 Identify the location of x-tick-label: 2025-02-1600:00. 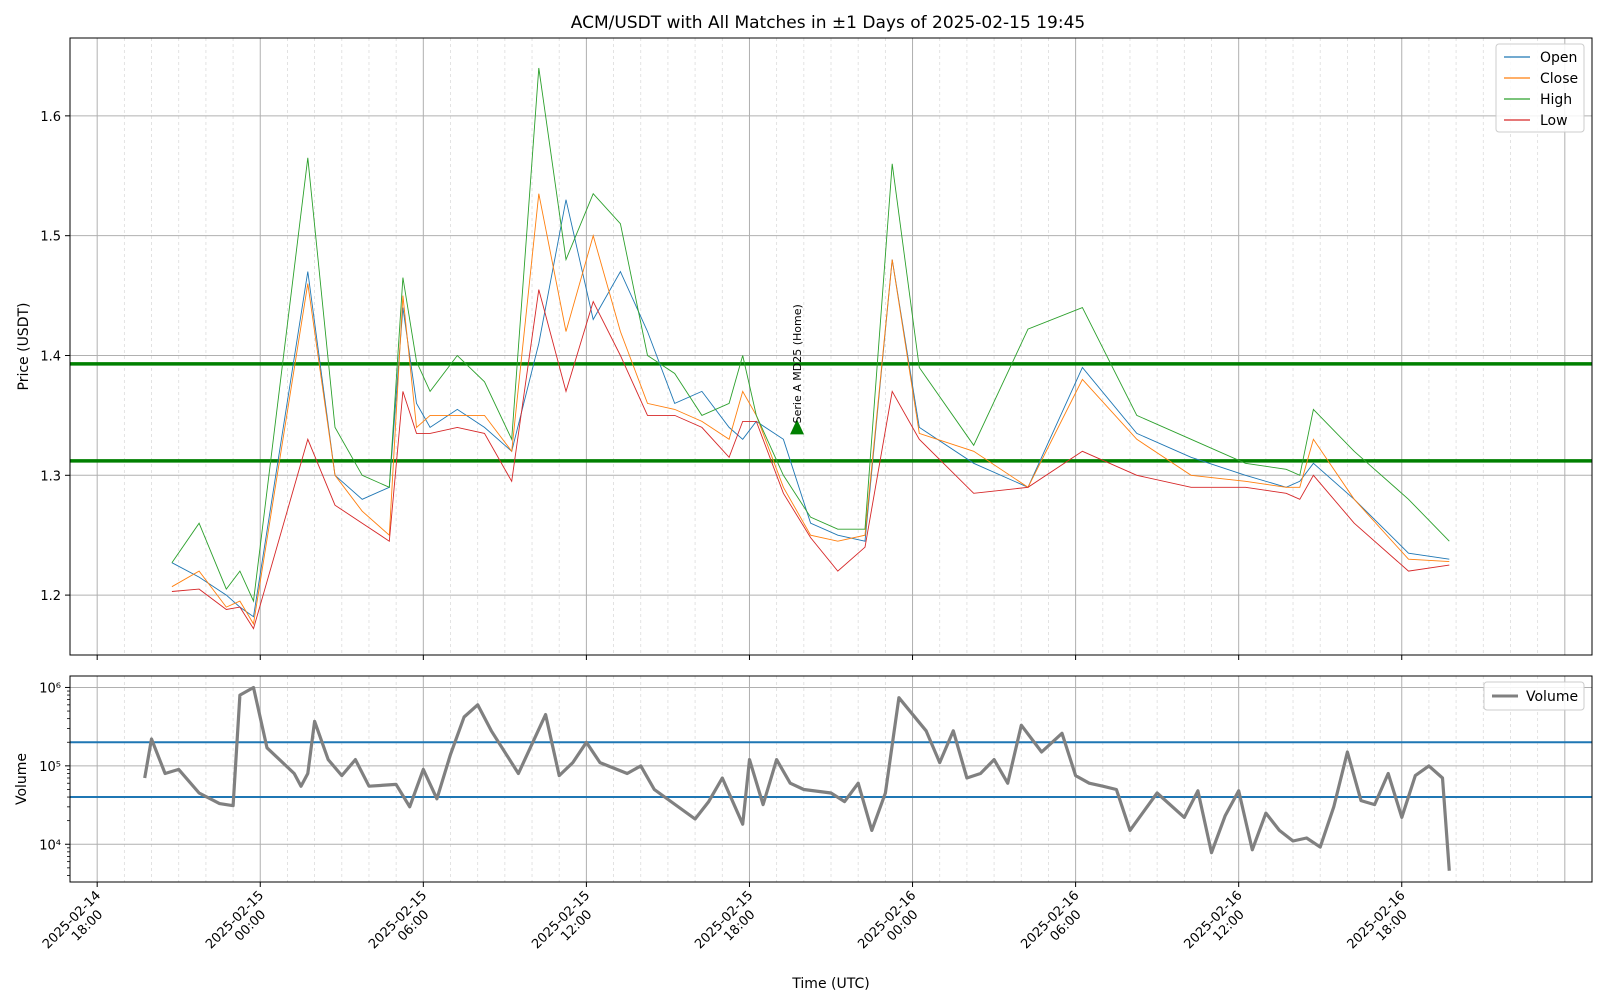
(892, 925).